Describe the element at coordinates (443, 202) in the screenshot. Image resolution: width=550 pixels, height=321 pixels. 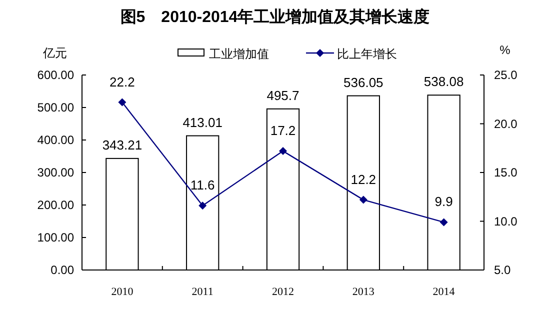
I see `data-label: 9.9` at that location.